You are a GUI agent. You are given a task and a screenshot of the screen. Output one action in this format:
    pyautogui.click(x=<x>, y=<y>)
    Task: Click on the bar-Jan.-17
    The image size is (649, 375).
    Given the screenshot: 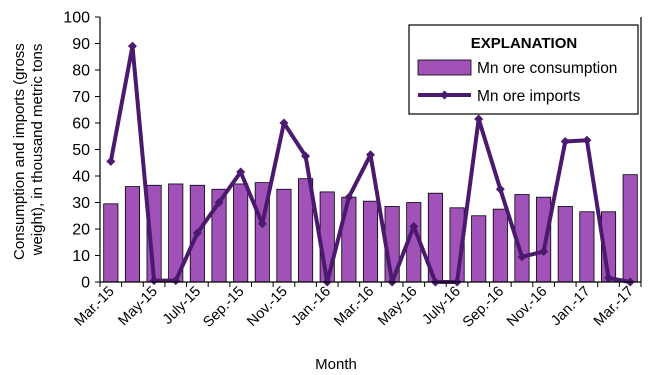 What is the action you would take?
    pyautogui.click(x=587, y=247)
    